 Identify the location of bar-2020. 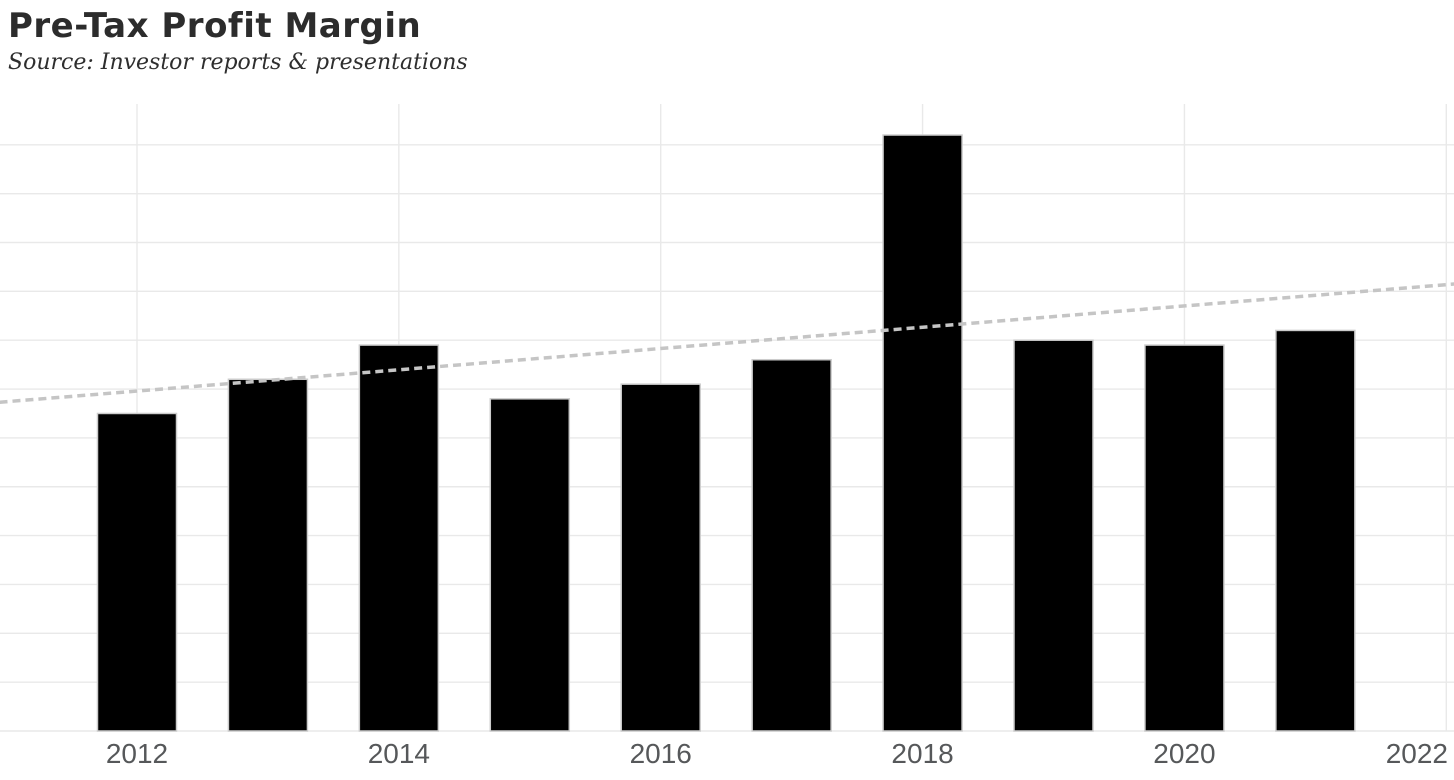
(1184, 538).